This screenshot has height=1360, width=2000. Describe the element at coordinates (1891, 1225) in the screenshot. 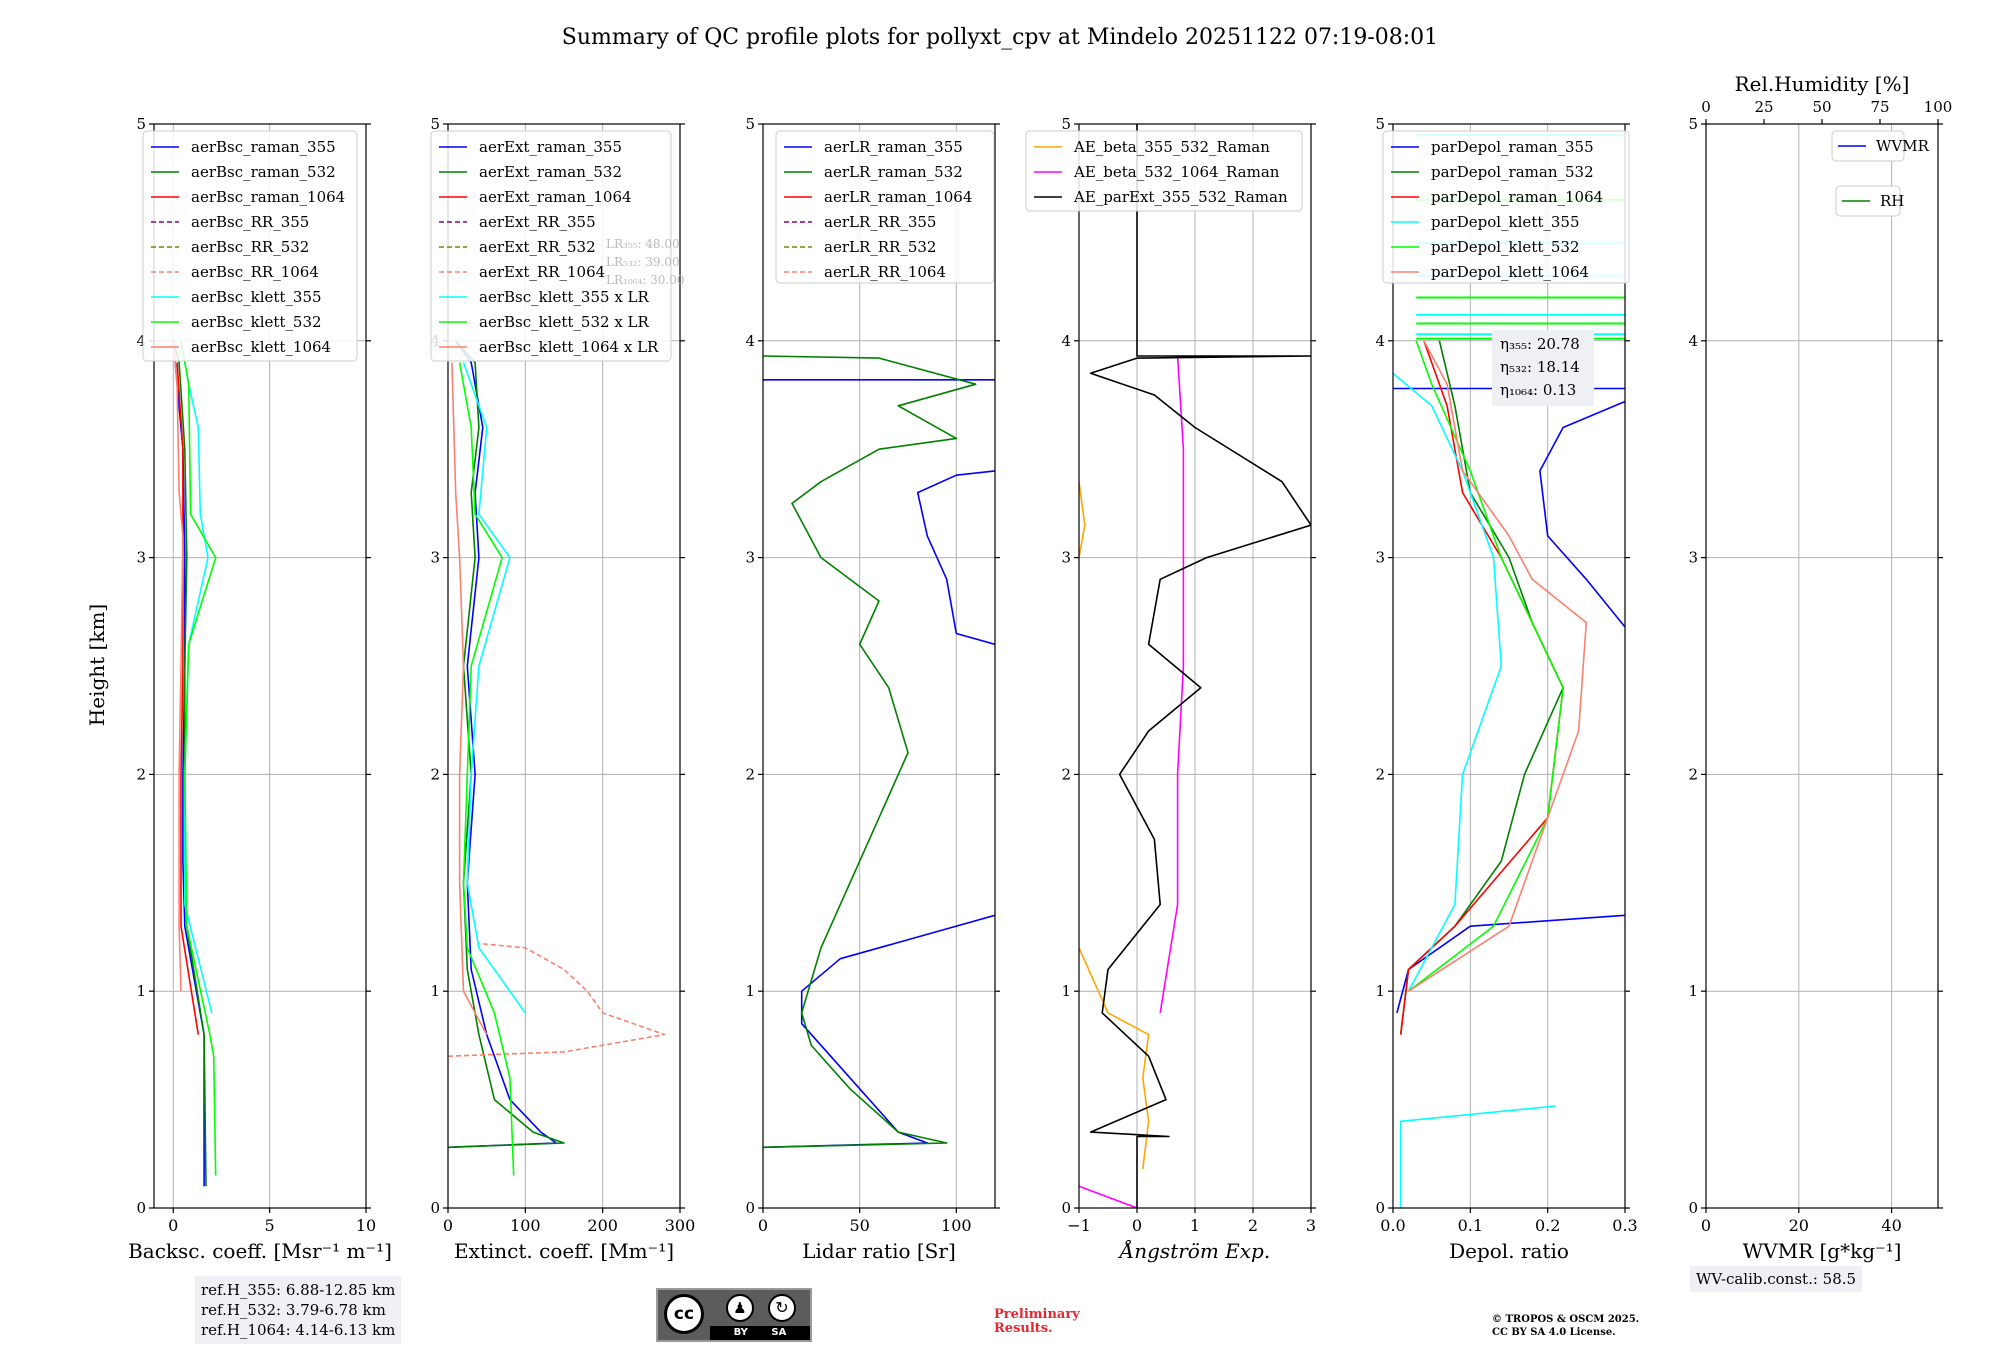

I see `x-tick-label: 40` at that location.